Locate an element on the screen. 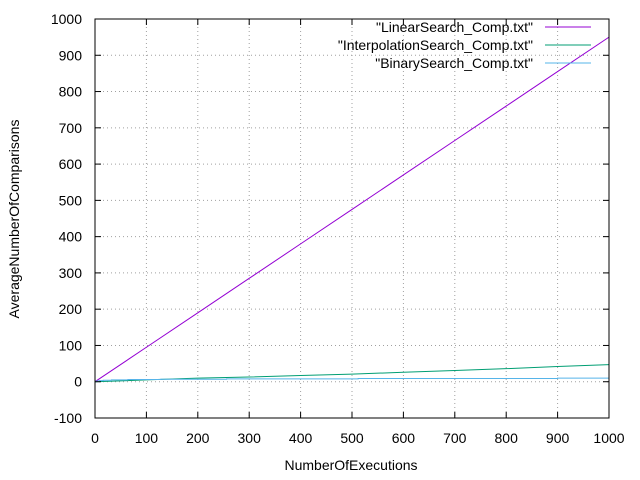 Image resolution: width=640 pixels, height=480 pixels. x-tick-label: 700 is located at coordinates (455, 438).